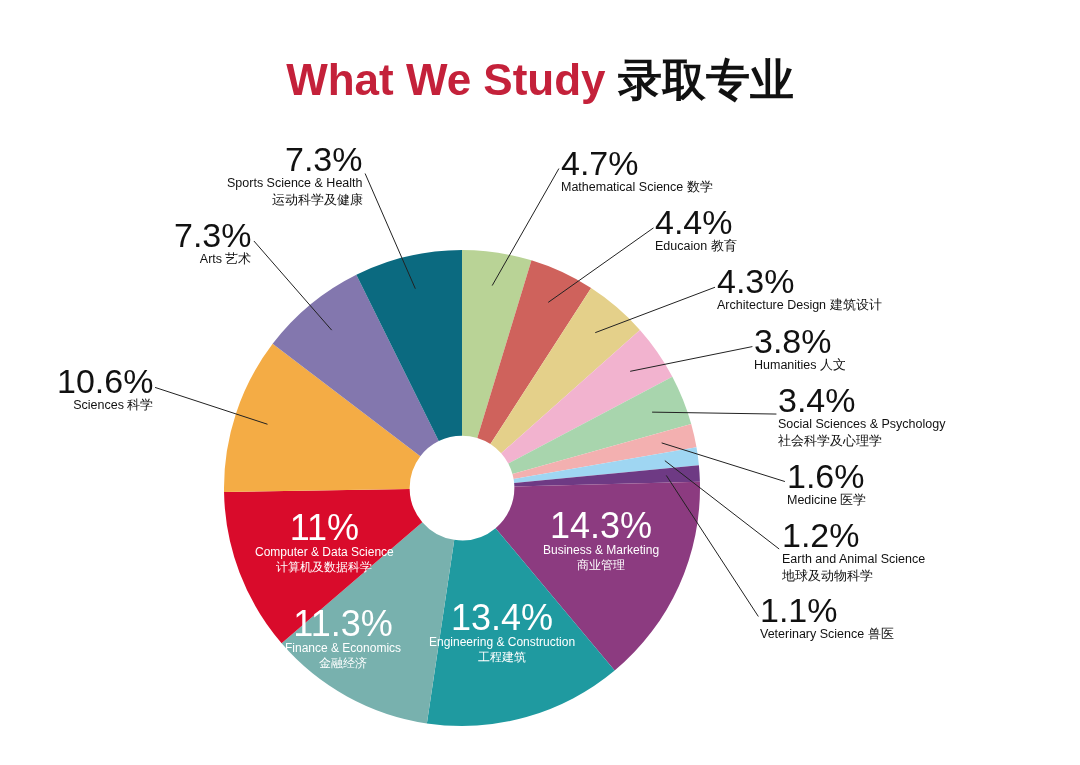 Image resolution: width=1080 pixels, height=765 pixels. What do you see at coordinates (821, 535) in the screenshot?
I see `data-label: 1.2%` at bounding box center [821, 535].